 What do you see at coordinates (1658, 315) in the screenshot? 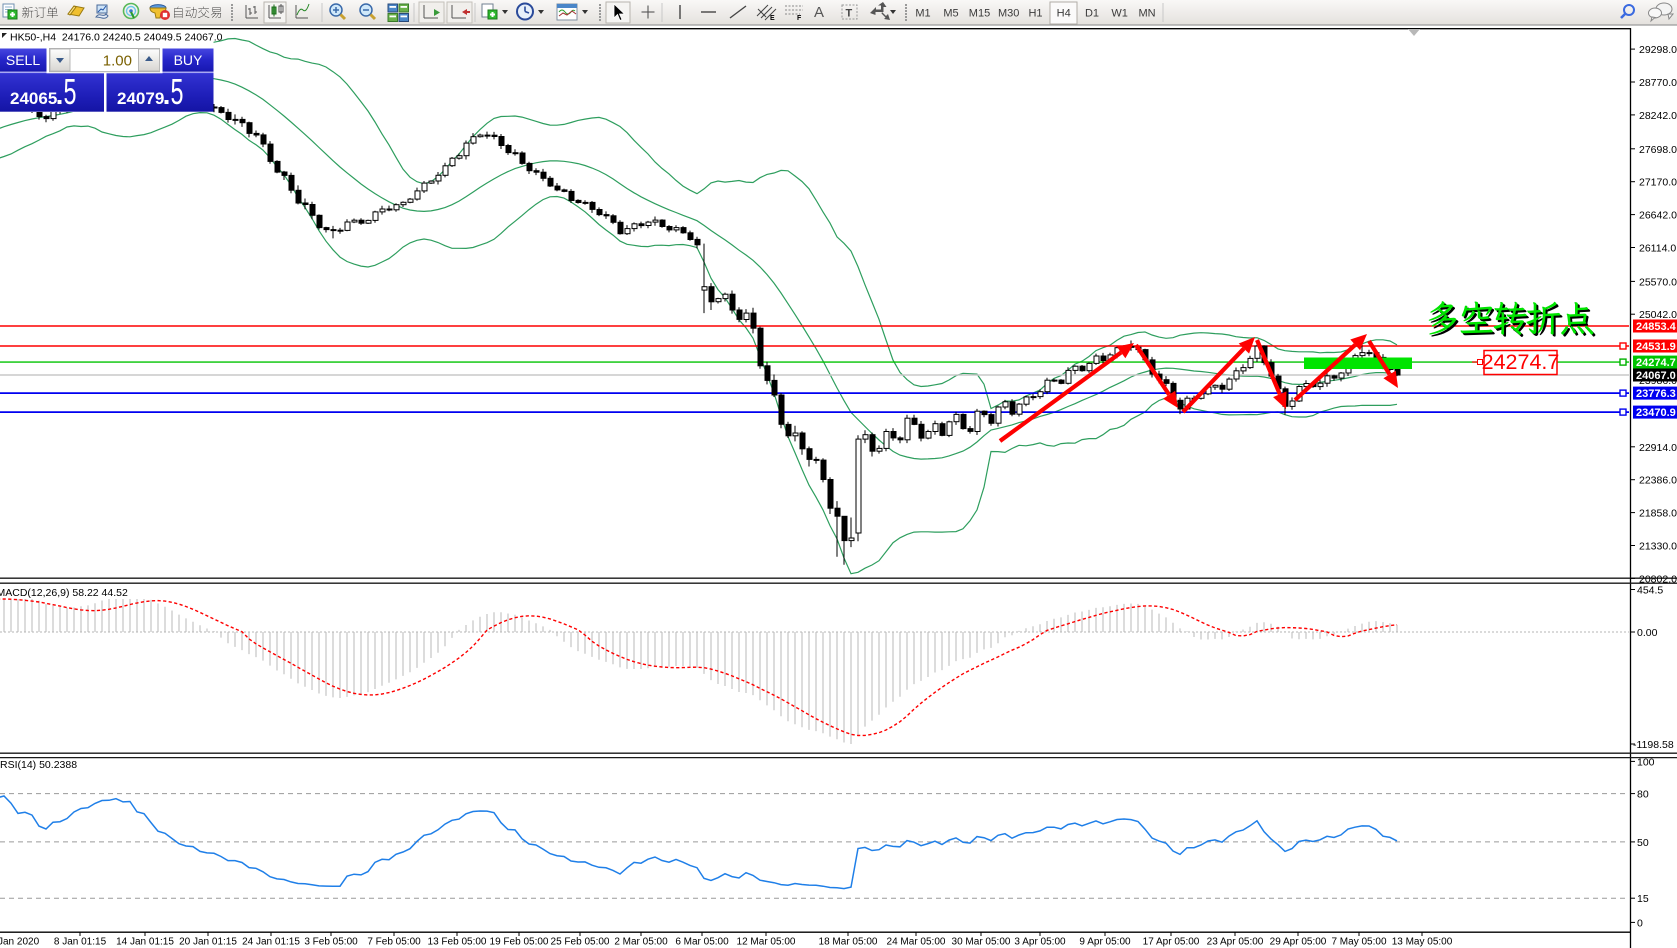
I see `svg-text: 25042.0` at bounding box center [1658, 315].